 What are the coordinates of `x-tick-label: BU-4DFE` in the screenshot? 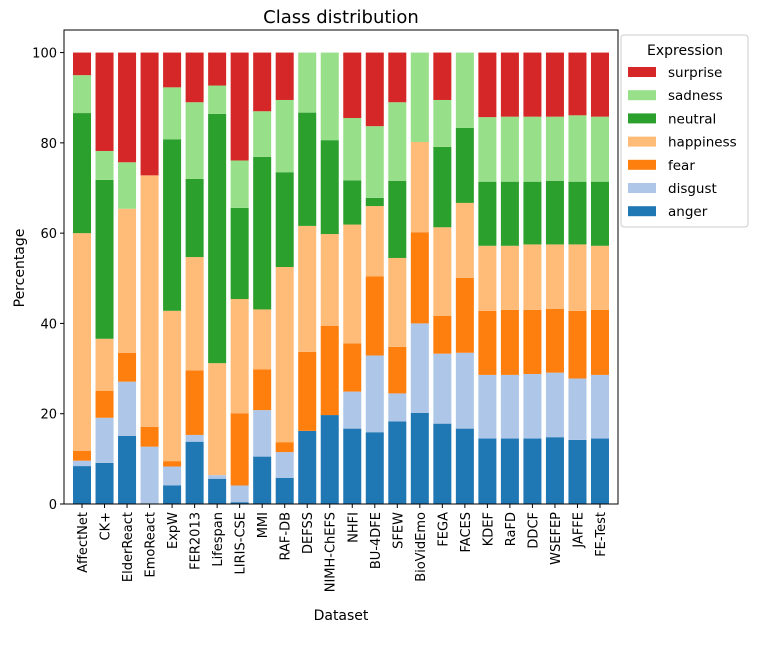 It's located at (376, 540).